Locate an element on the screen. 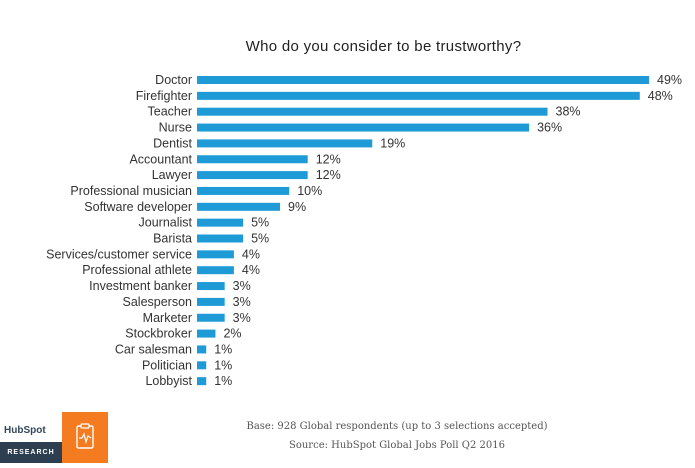 The width and height of the screenshot is (695, 468). category-label: Barista is located at coordinates (172, 239).